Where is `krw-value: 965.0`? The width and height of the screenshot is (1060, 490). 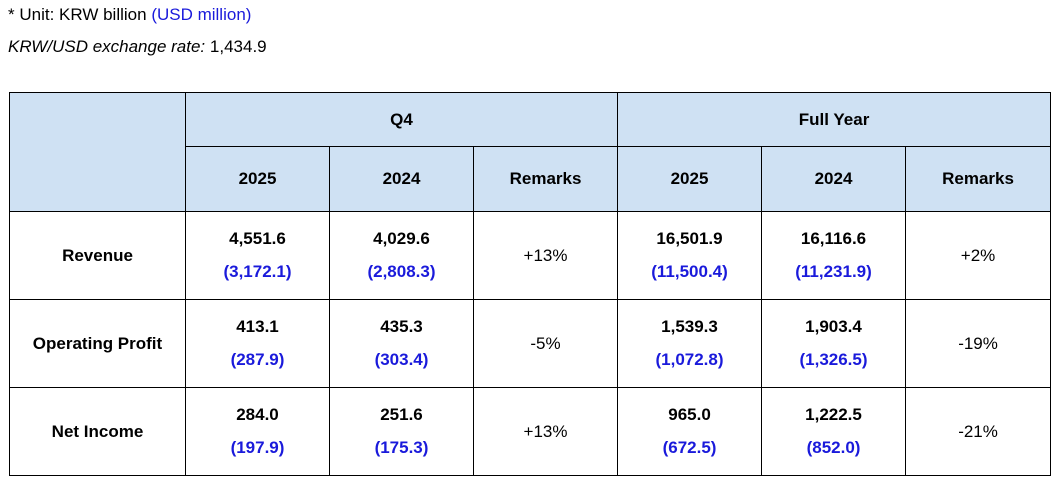 krw-value: 965.0 is located at coordinates (689, 414).